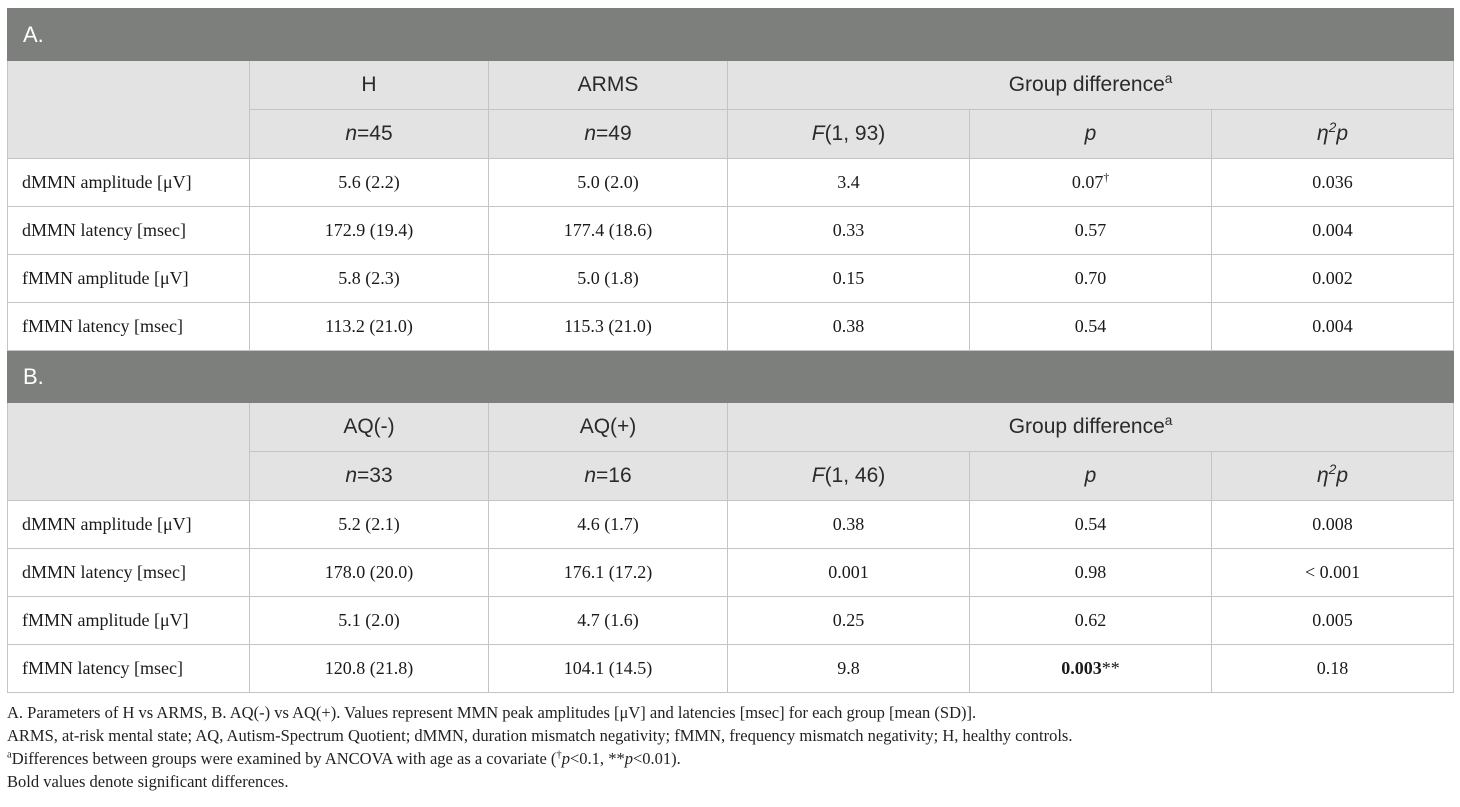 This screenshot has height=807, width=1460. What do you see at coordinates (1090, 278) in the screenshot?
I see `p-value: 0.70` at bounding box center [1090, 278].